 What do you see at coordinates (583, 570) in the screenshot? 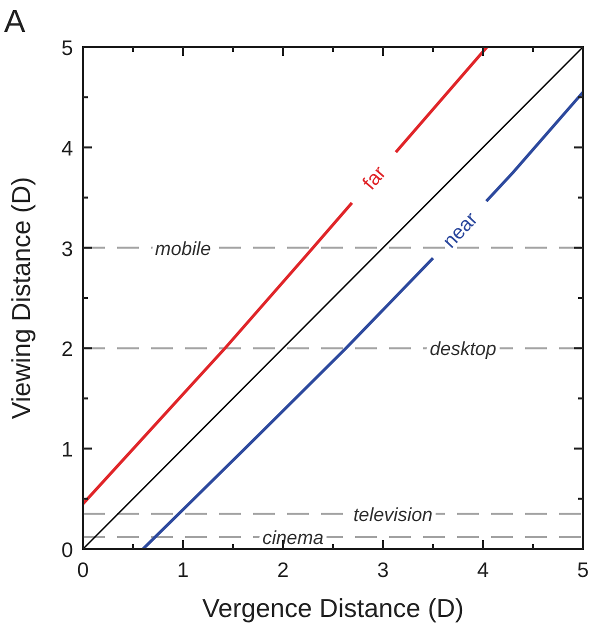
I see `x-tick-label: 5` at bounding box center [583, 570].